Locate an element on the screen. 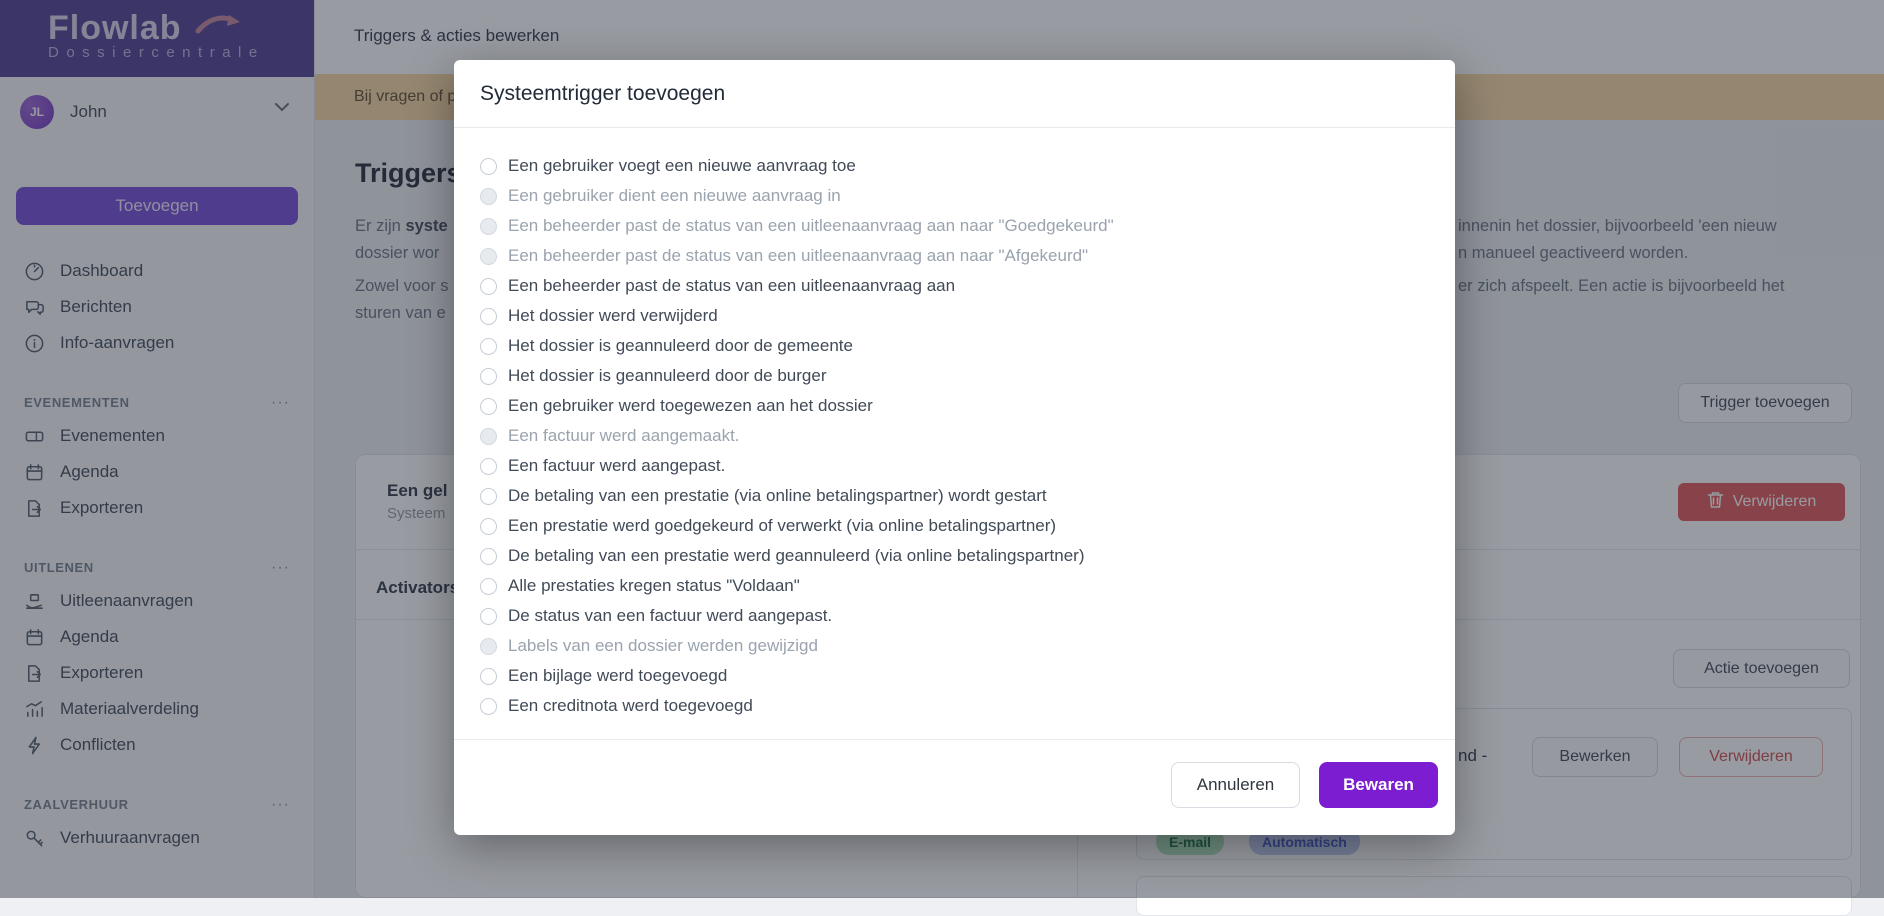 Image resolution: width=1884 pixels, height=916 pixels. avatar: JL is located at coordinates (37, 112).